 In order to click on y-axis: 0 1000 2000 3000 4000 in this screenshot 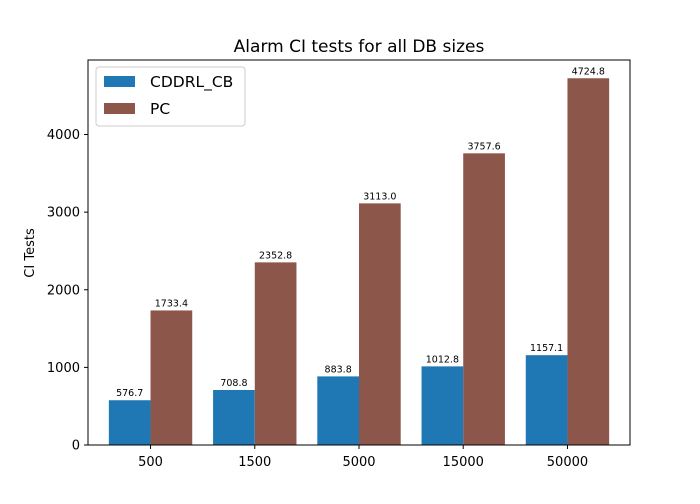, I will do `click(67, 291)`.